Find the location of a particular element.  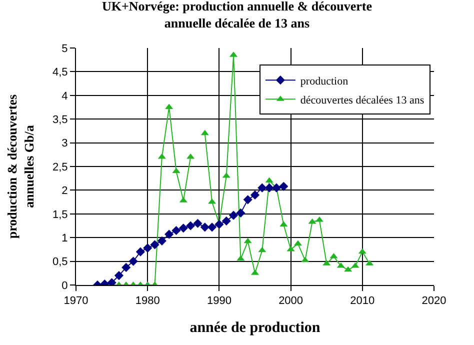

legend-label: production is located at coordinates (324, 81).